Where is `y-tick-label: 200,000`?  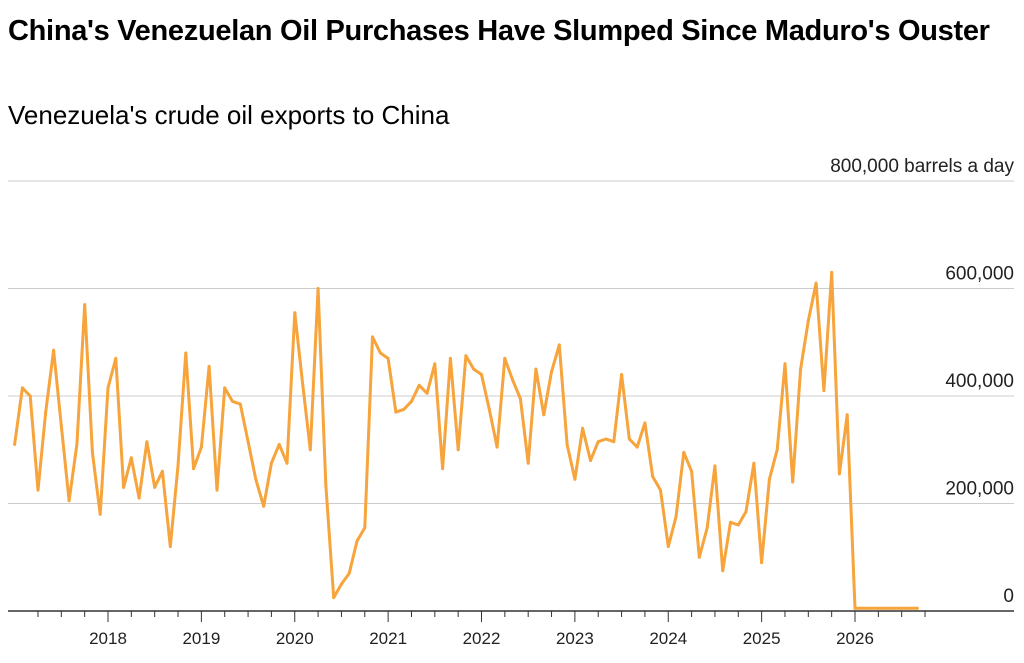 y-tick-label: 200,000 is located at coordinates (979, 489).